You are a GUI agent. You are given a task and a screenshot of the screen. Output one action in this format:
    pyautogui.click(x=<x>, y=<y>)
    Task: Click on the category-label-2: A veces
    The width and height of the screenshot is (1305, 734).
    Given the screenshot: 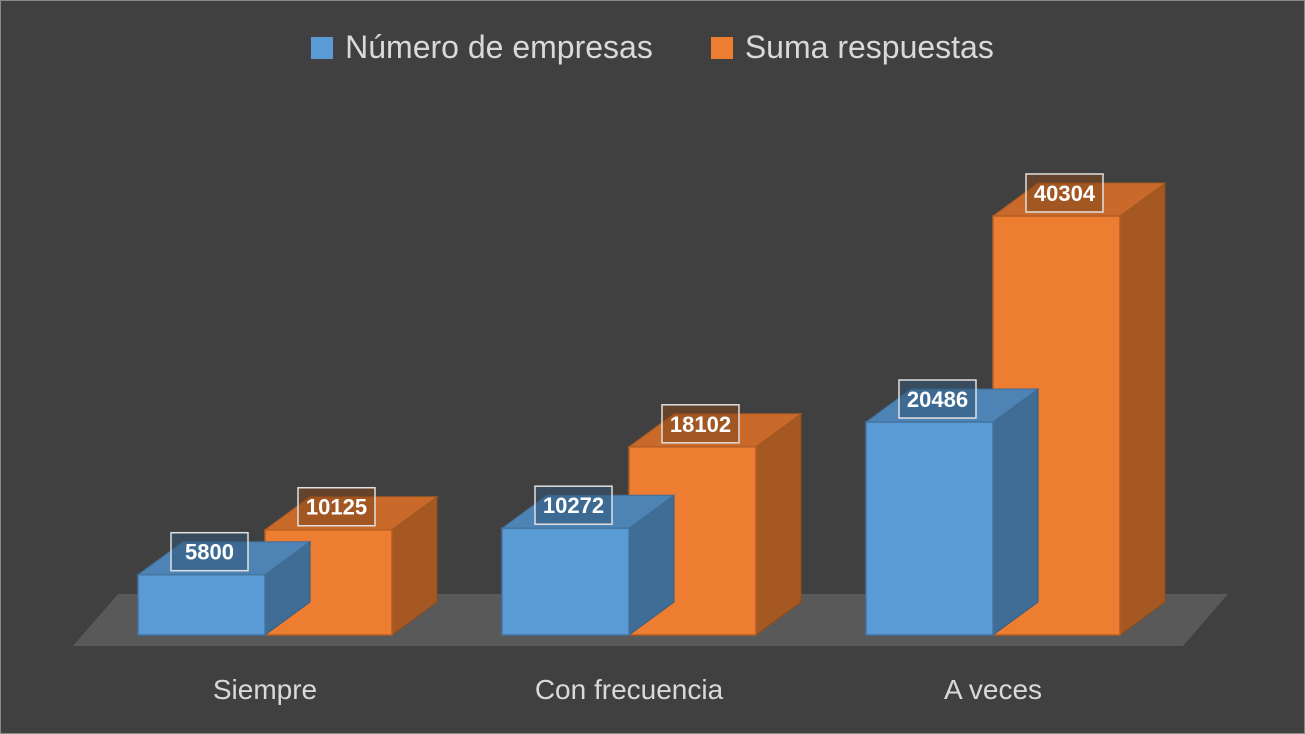 What is the action you would take?
    pyautogui.click(x=993, y=689)
    